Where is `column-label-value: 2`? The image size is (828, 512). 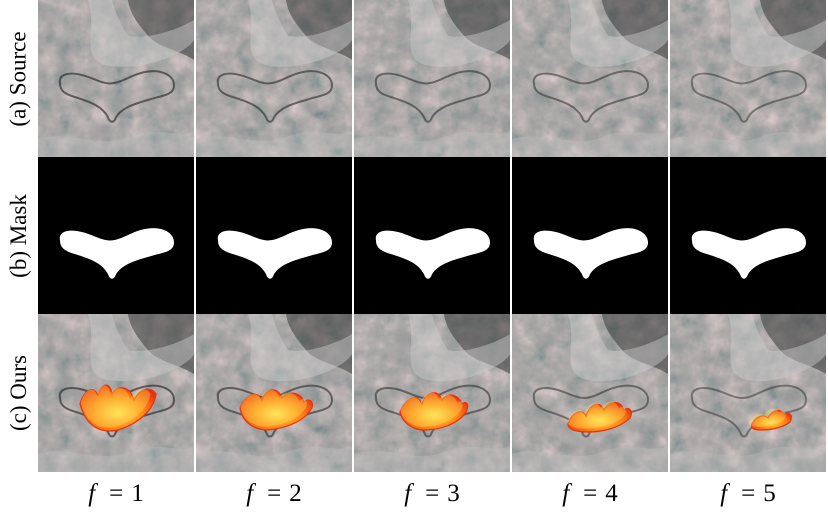 column-label-value: 2 is located at coordinates (295, 493).